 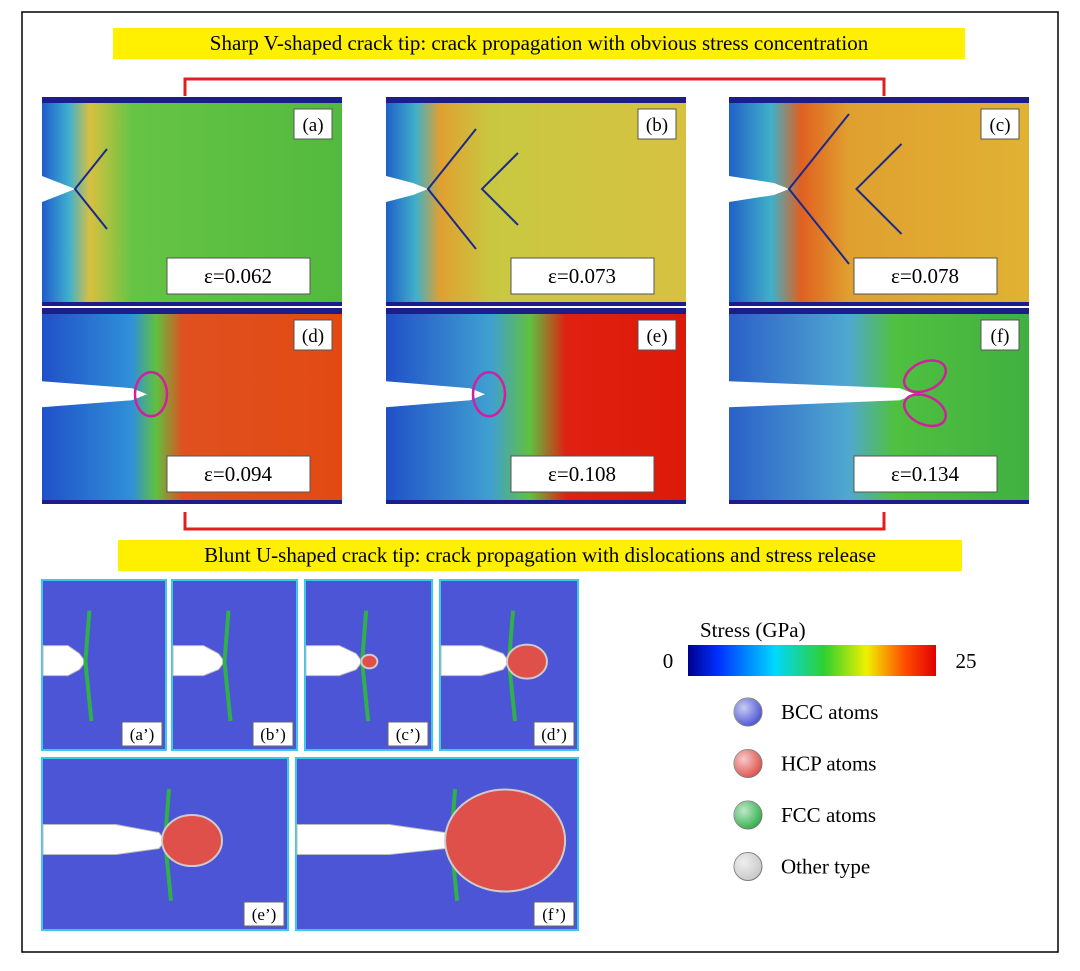 I want to click on panel-label: (f’), so click(x=554, y=914).